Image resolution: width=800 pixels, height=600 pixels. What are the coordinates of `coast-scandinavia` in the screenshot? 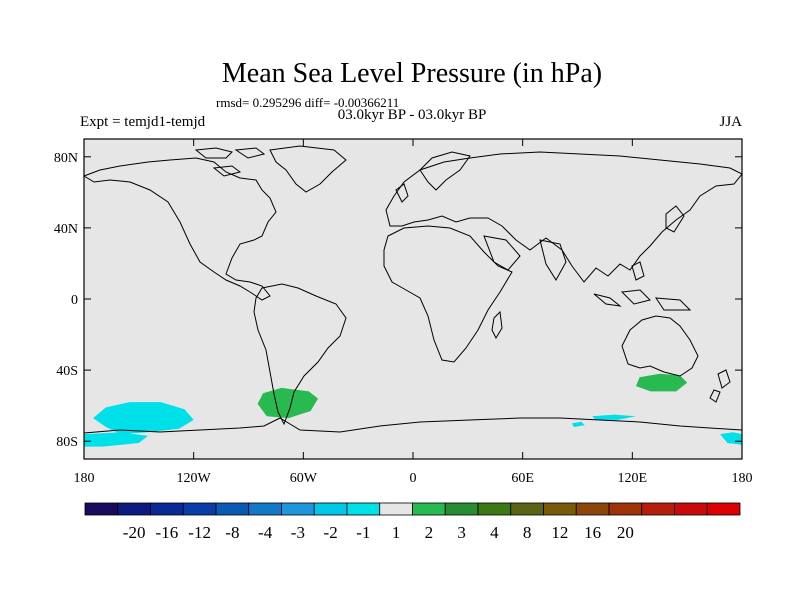 It's located at (445, 171).